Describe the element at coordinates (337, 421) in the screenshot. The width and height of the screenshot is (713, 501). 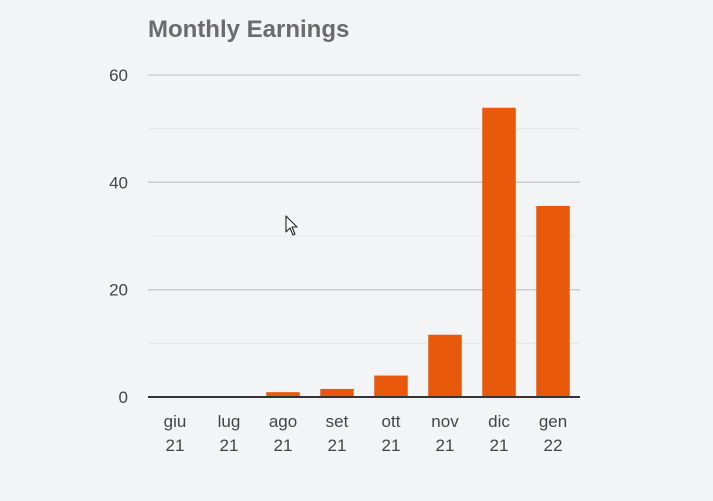
I see `x-tick-label: set` at that location.